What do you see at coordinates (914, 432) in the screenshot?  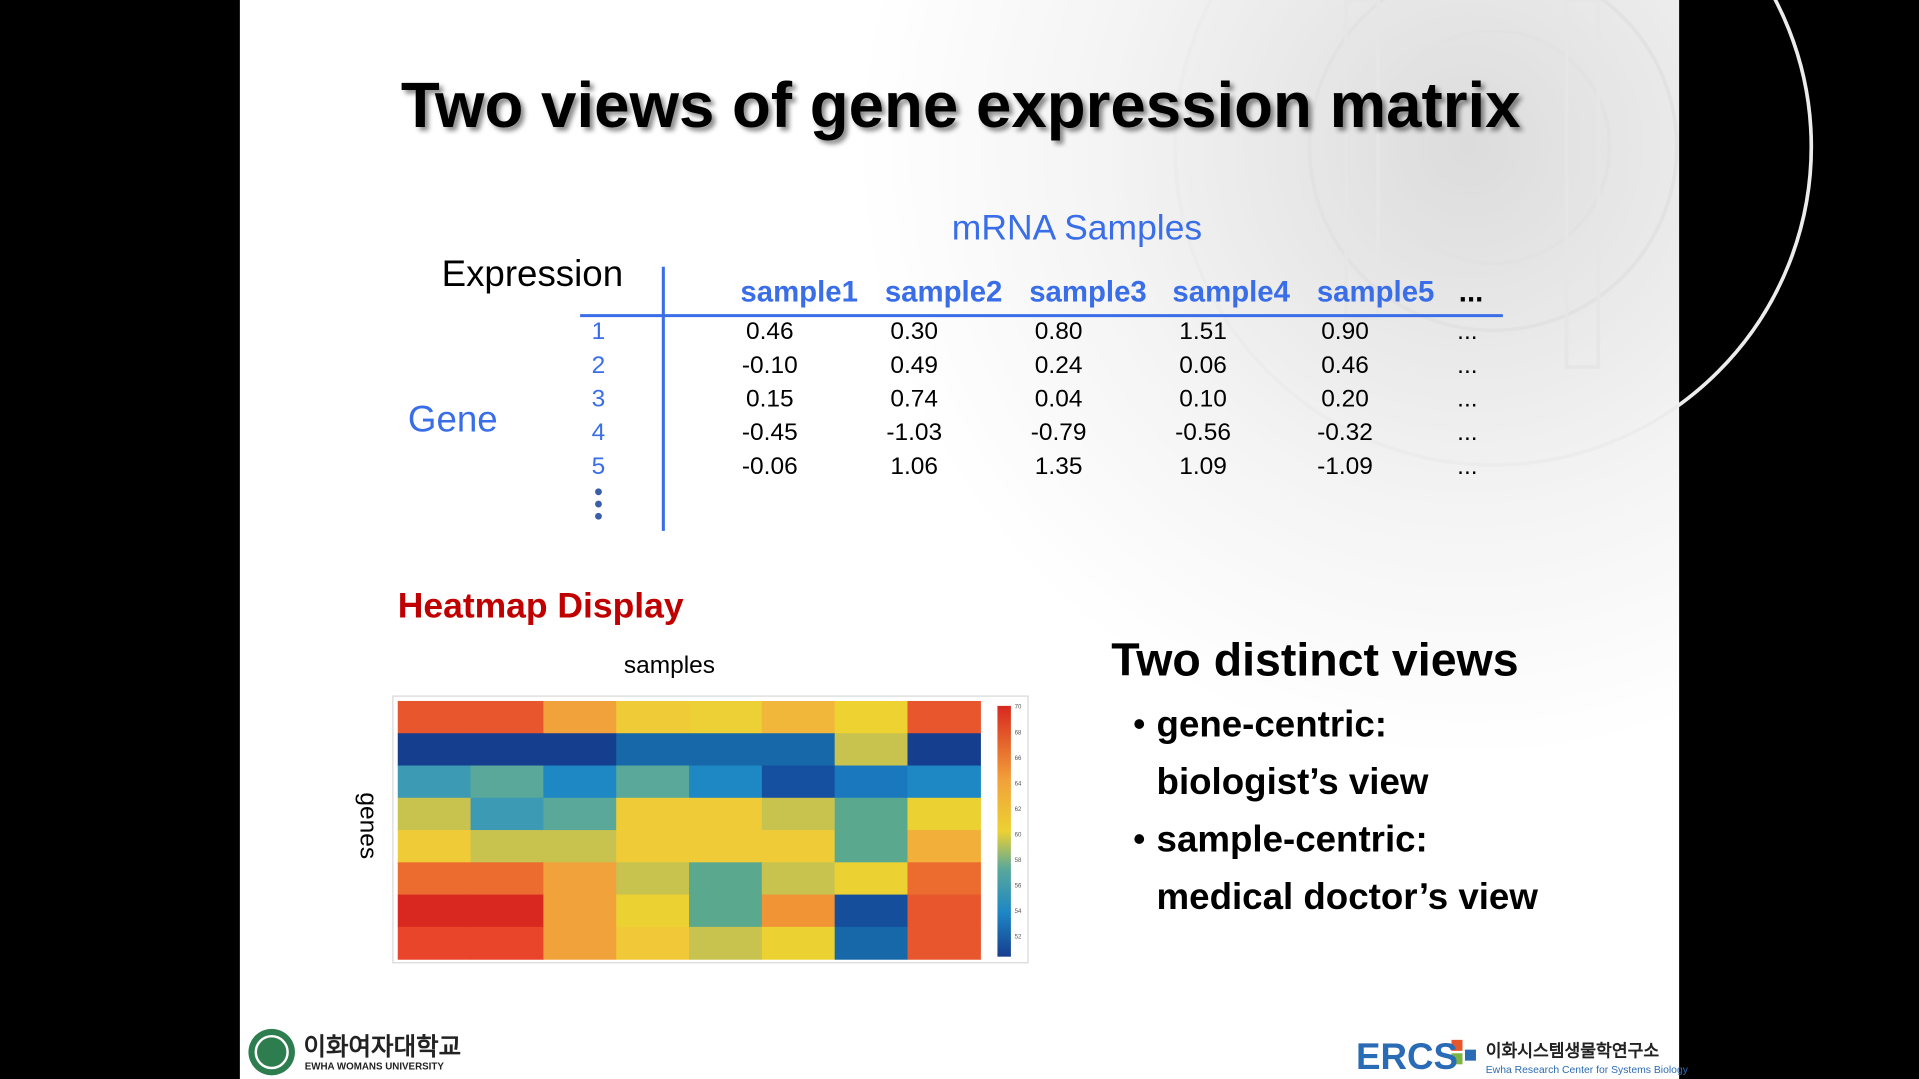 I see `table-cell: -1.03` at bounding box center [914, 432].